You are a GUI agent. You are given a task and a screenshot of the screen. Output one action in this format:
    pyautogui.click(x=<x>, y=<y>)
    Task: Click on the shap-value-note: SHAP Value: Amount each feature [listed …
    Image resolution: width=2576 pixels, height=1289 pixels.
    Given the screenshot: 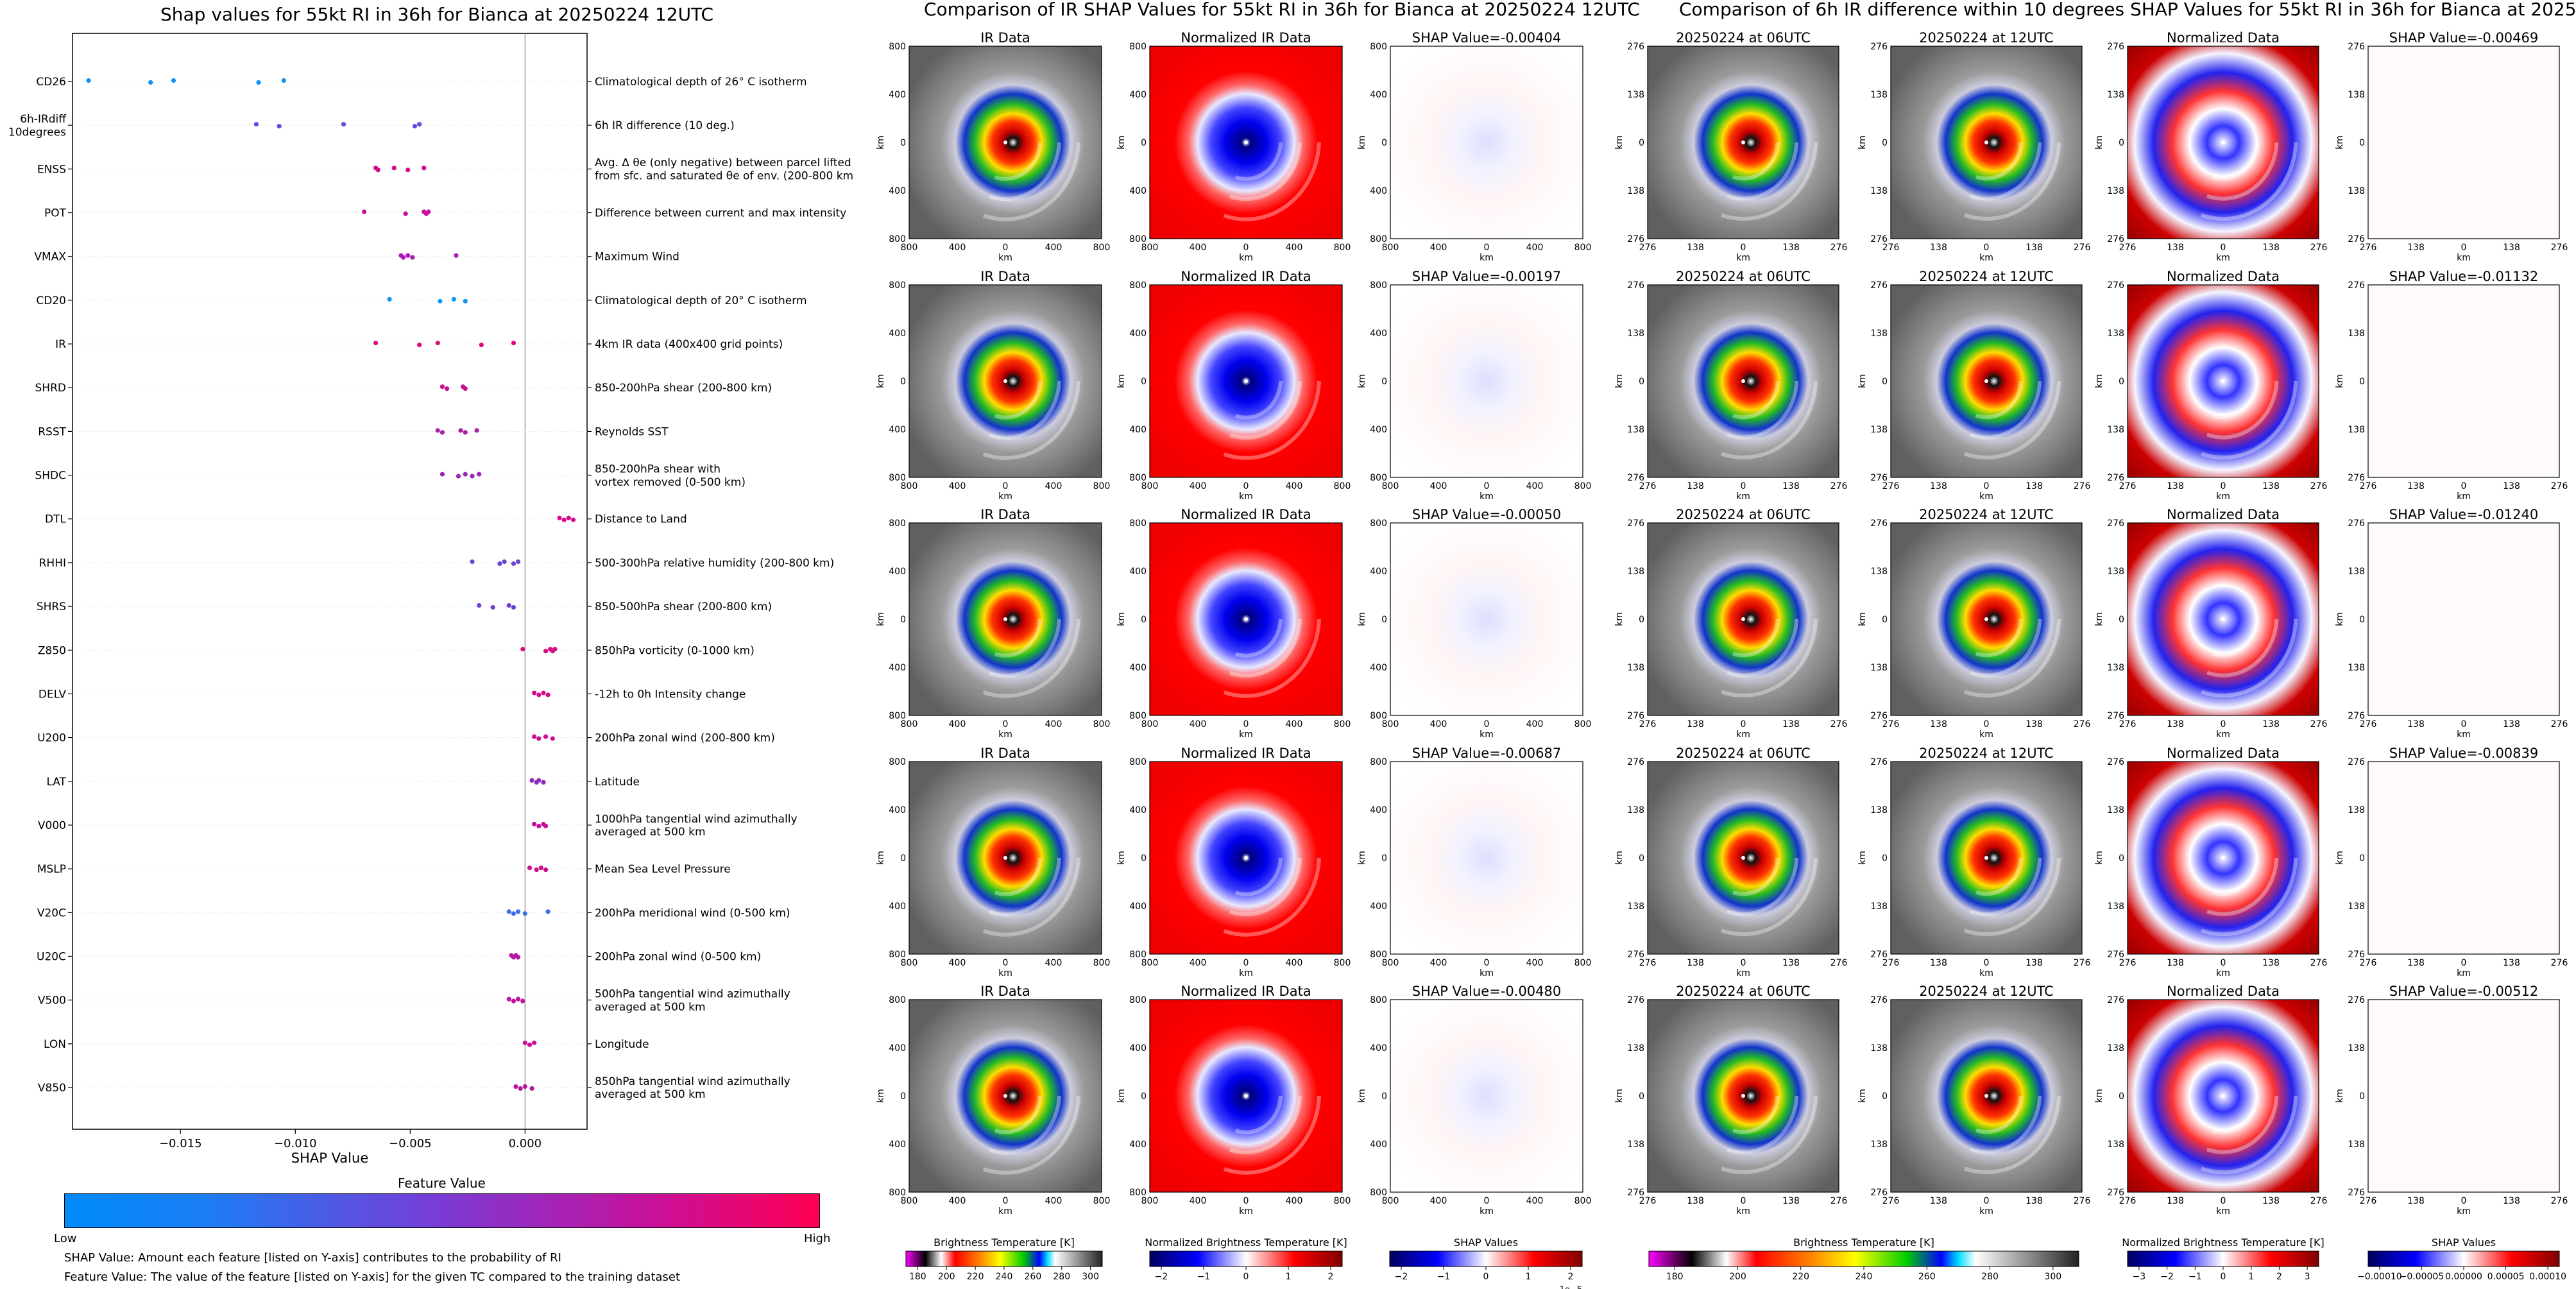 What is the action you would take?
    pyautogui.click(x=312, y=1258)
    